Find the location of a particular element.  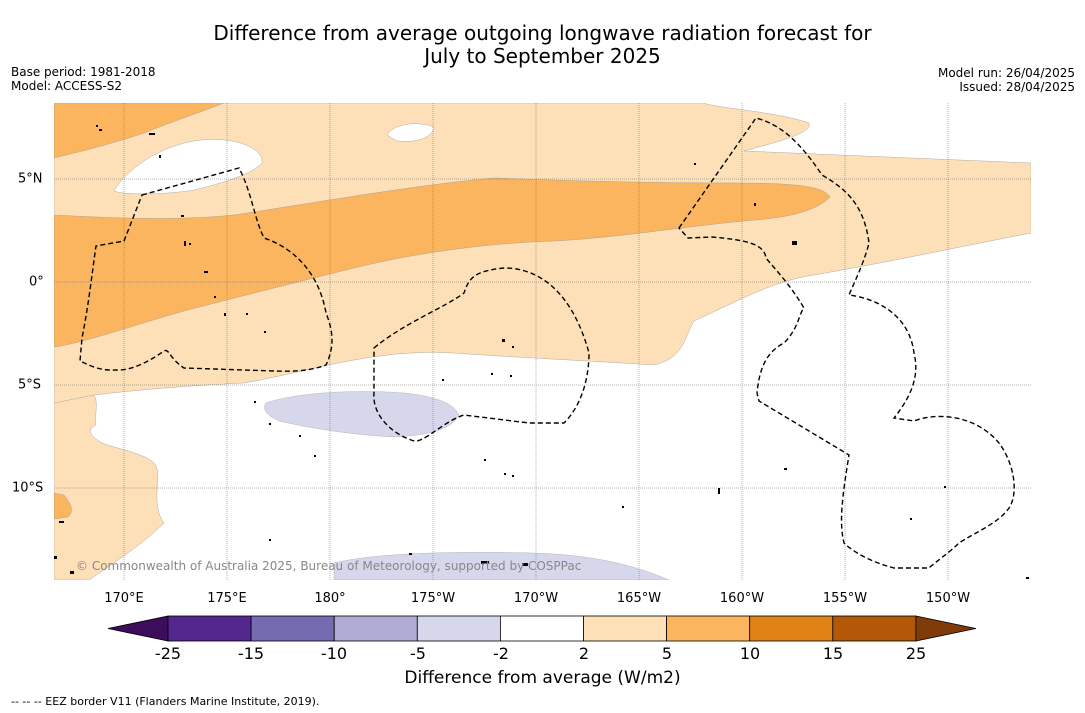

anomaly-neg-2-5-central is located at coordinates (362, 414).